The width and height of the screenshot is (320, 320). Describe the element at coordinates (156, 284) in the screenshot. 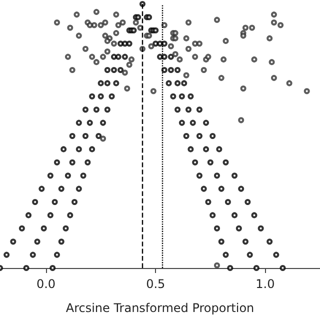

I see `x-tick-label: 0.5` at that location.